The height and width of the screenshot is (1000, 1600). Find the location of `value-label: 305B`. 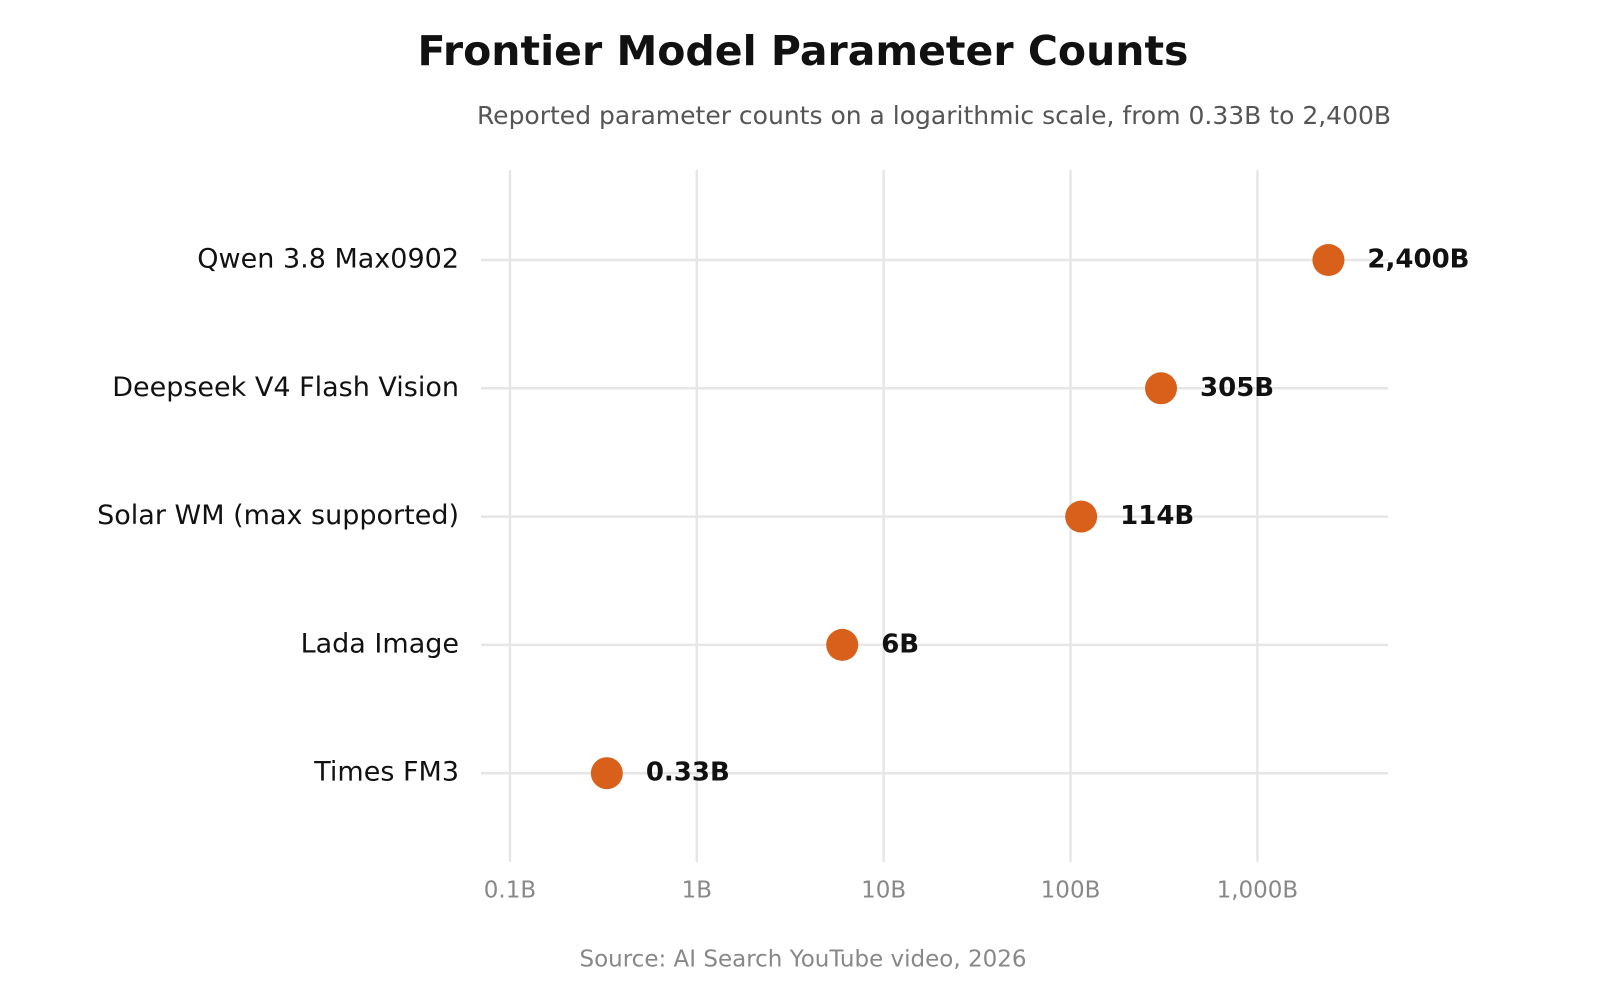

value-label: 305B is located at coordinates (1237, 388).